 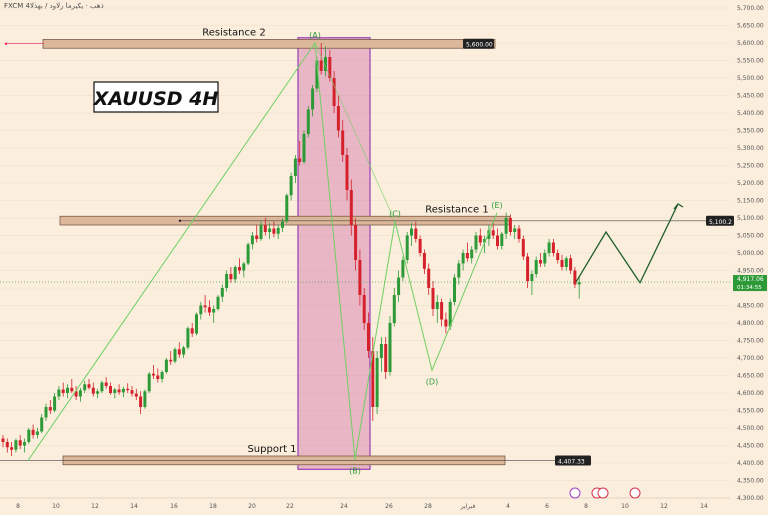 What do you see at coordinates (365, 503) in the screenshot?
I see `time-axis: 8 10 12 14 16 18 20 22 24 26 28 فبراير 4 6 8 10 12 14` at bounding box center [365, 503].